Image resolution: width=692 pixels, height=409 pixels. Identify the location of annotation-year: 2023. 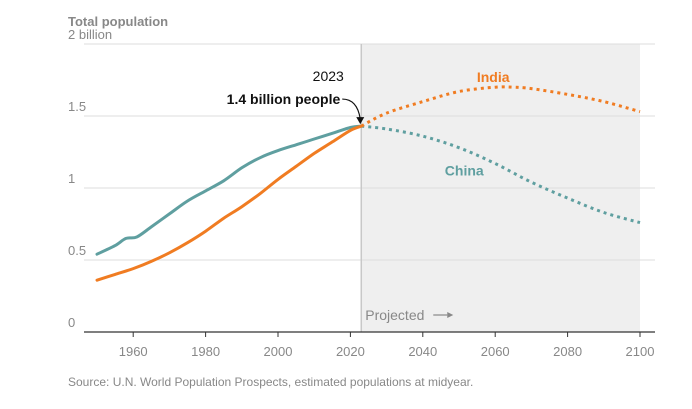
(328, 76).